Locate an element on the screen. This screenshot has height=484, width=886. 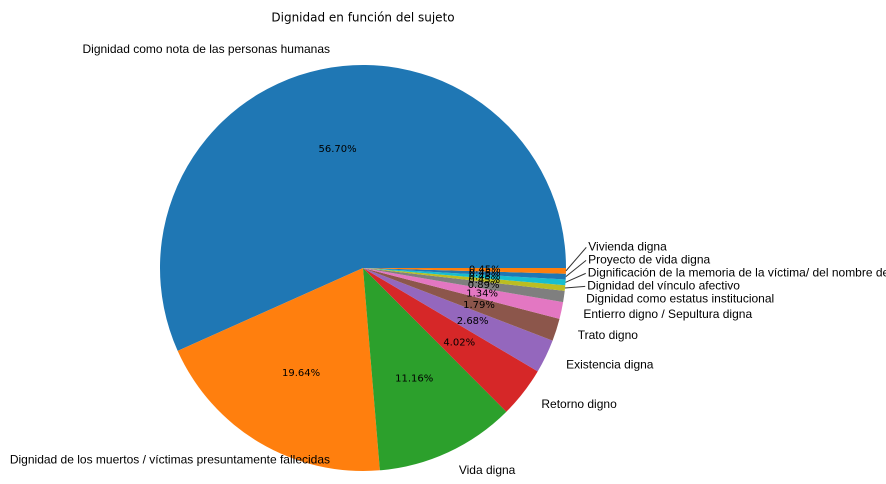
pct-label: 56.70% is located at coordinates (338, 149).